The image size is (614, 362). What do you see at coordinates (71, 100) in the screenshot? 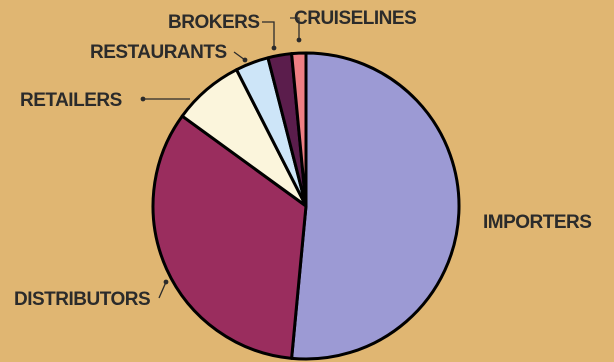
I see `label-retailers: RETAILERS` at bounding box center [71, 100].